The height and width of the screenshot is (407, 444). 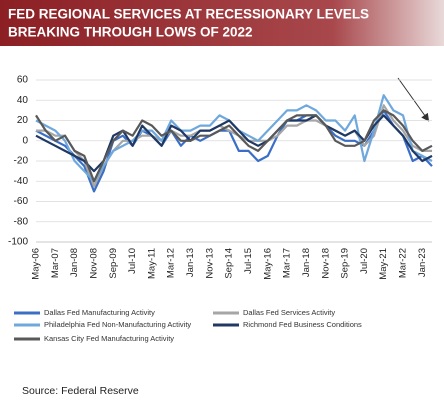 I want to click on legend-label: Dallas Fed Services Activity, so click(x=289, y=312).